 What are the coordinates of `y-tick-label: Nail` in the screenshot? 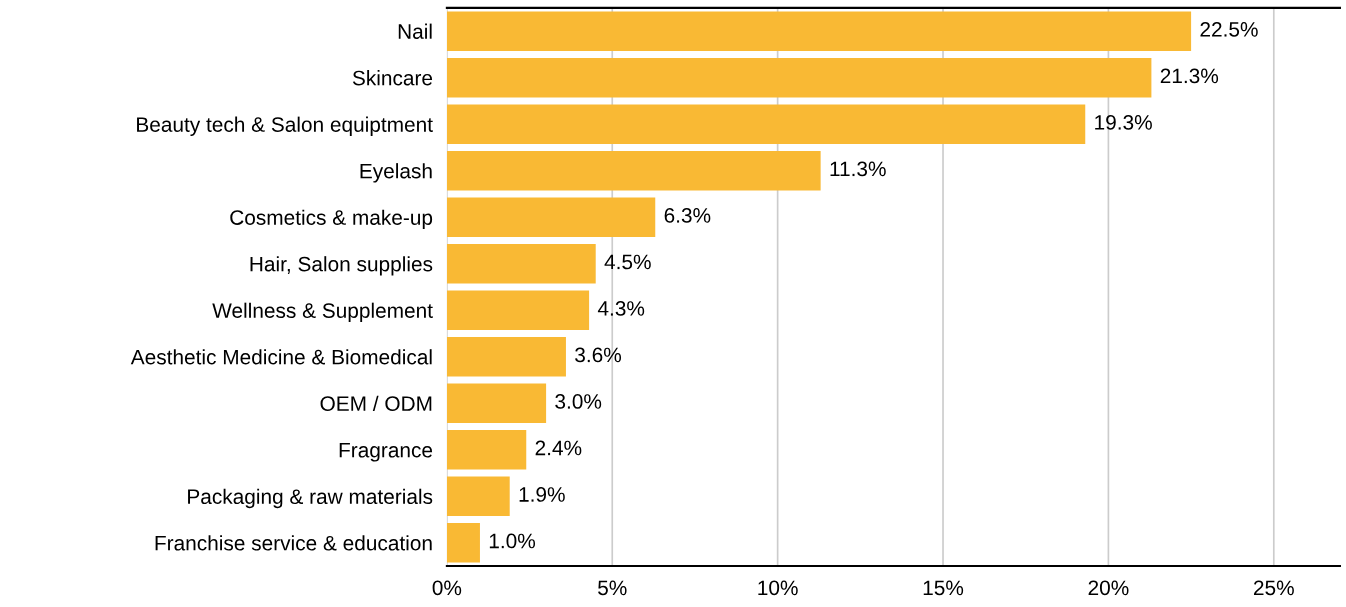 It's located at (415, 31).